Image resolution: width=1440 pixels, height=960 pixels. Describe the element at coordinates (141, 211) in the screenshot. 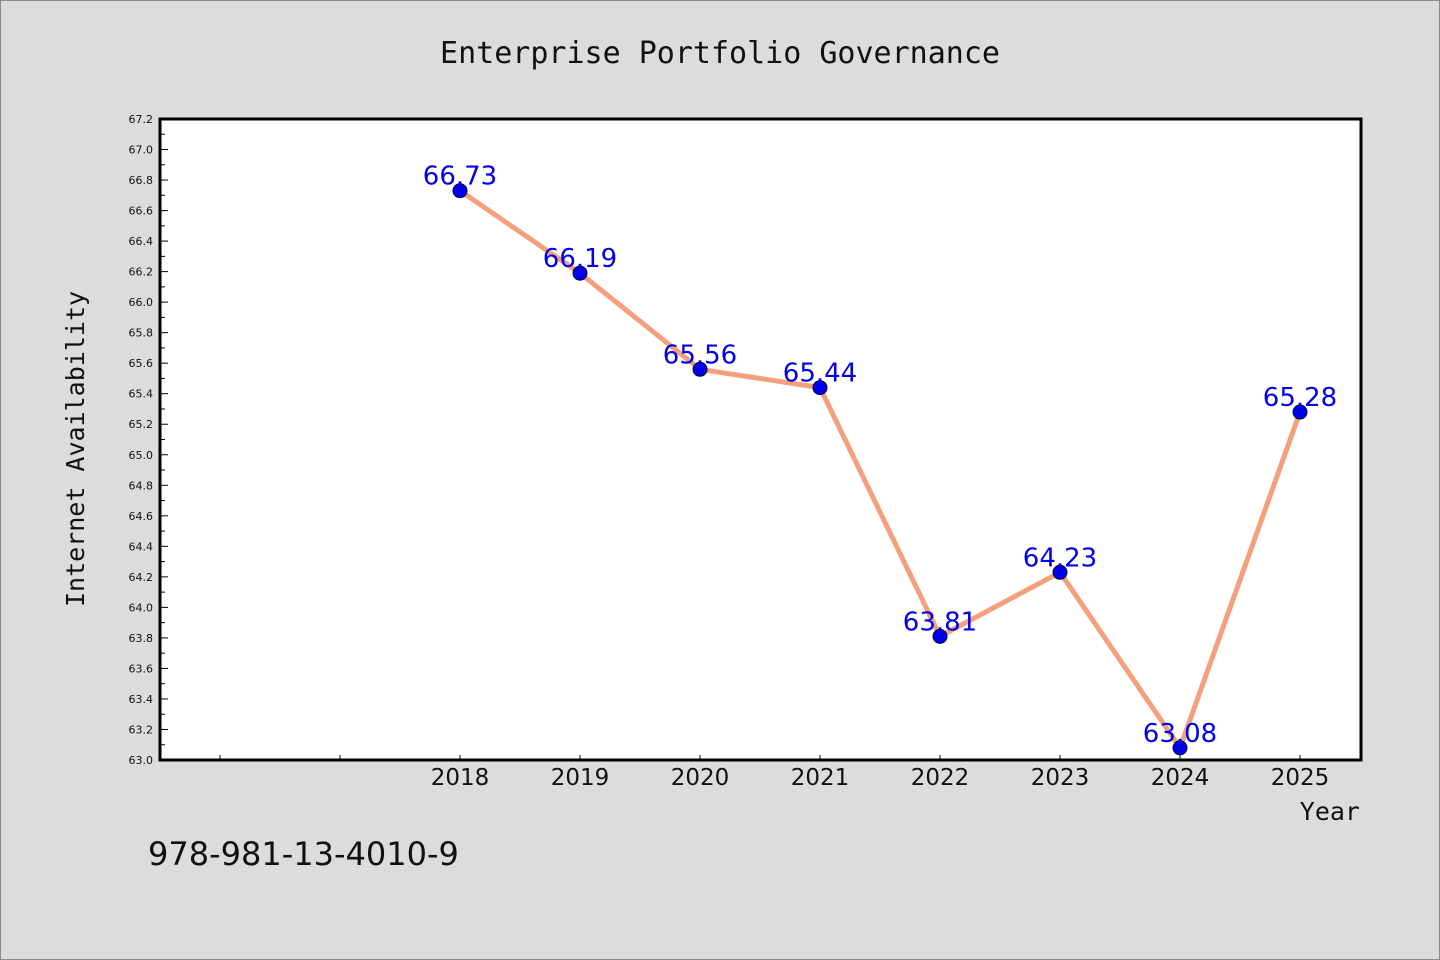

I see `y-tick-label: 66.6` at that location.